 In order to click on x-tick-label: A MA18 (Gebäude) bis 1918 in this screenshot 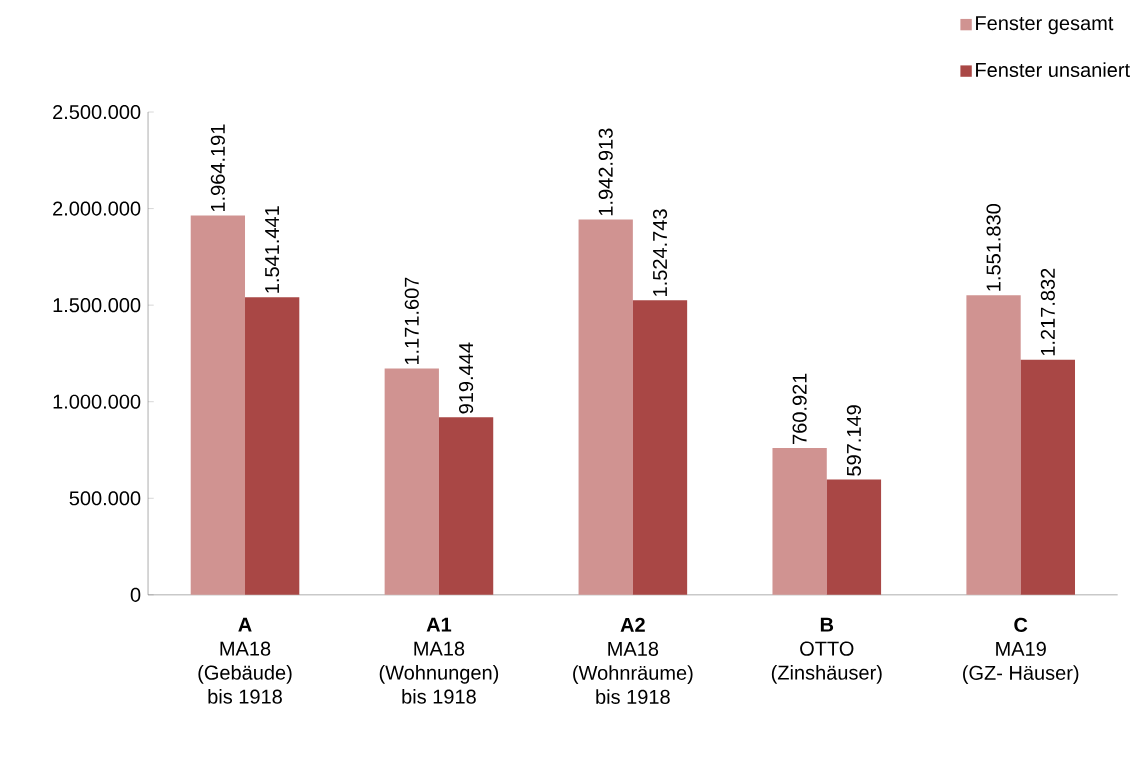, I will do `click(245, 660)`.